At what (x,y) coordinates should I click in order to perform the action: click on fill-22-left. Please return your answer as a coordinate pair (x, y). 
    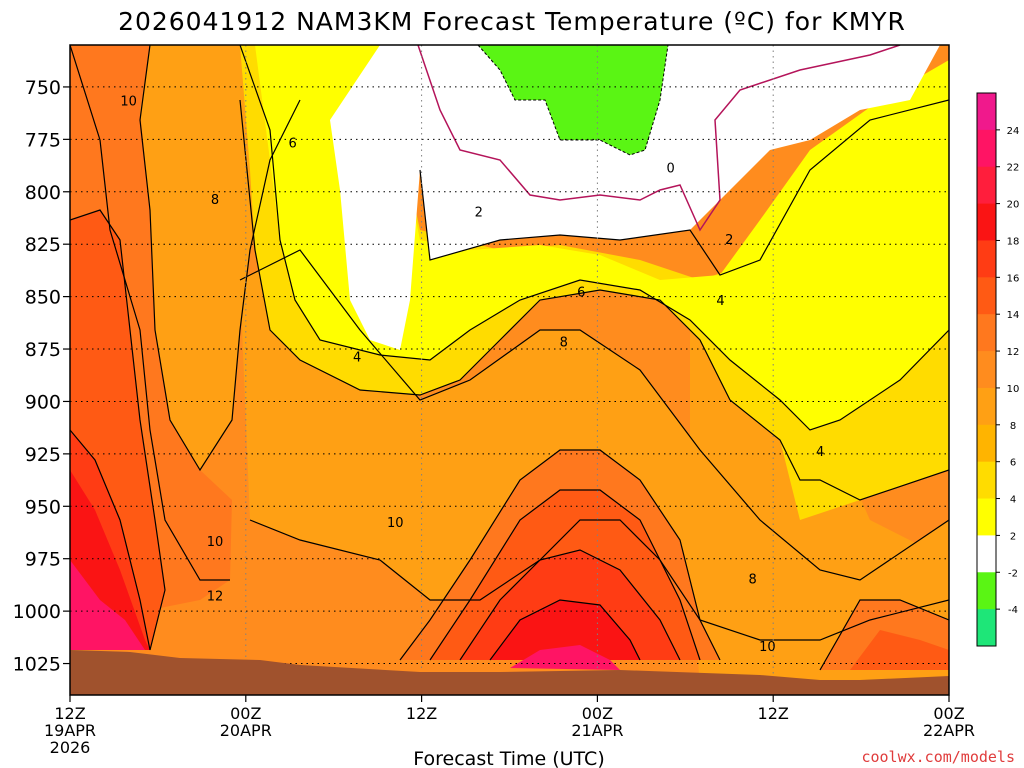
    Looking at the image, I should click on (107, 605).